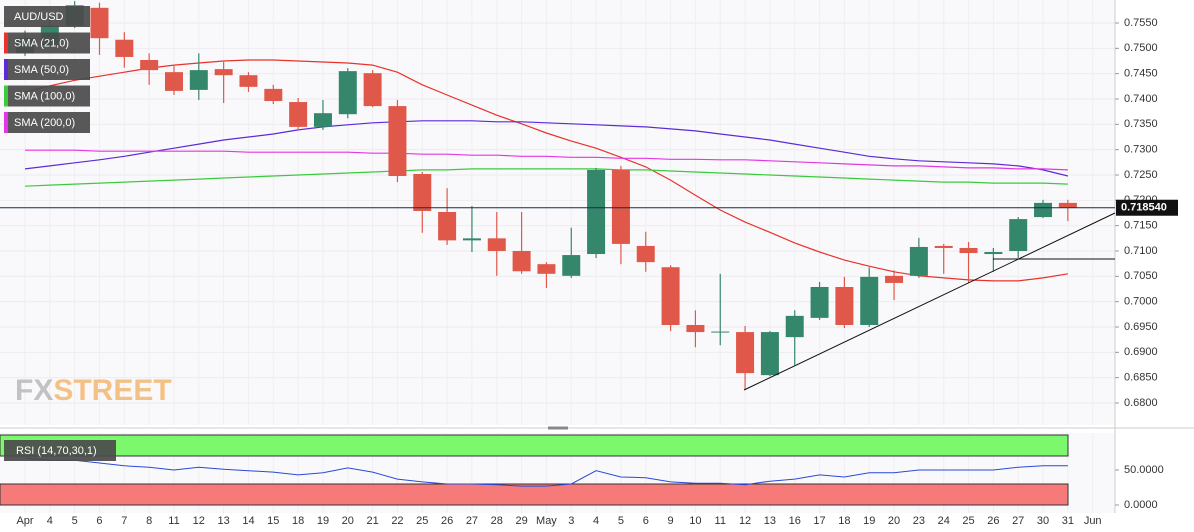 This screenshot has height=532, width=1194. What do you see at coordinates (795, 521) in the screenshot?
I see `x-tick-label: 16` at bounding box center [795, 521].